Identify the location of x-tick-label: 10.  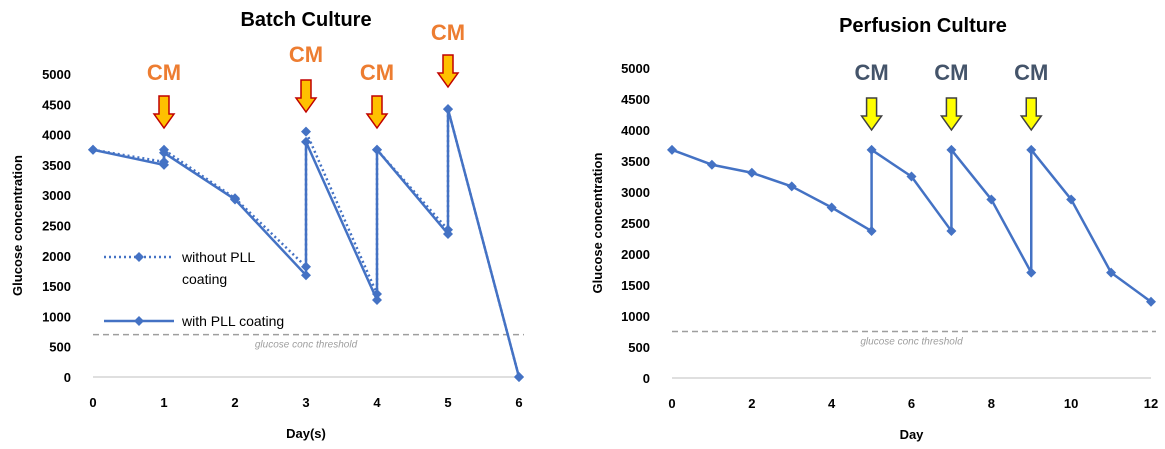
(1071, 403).